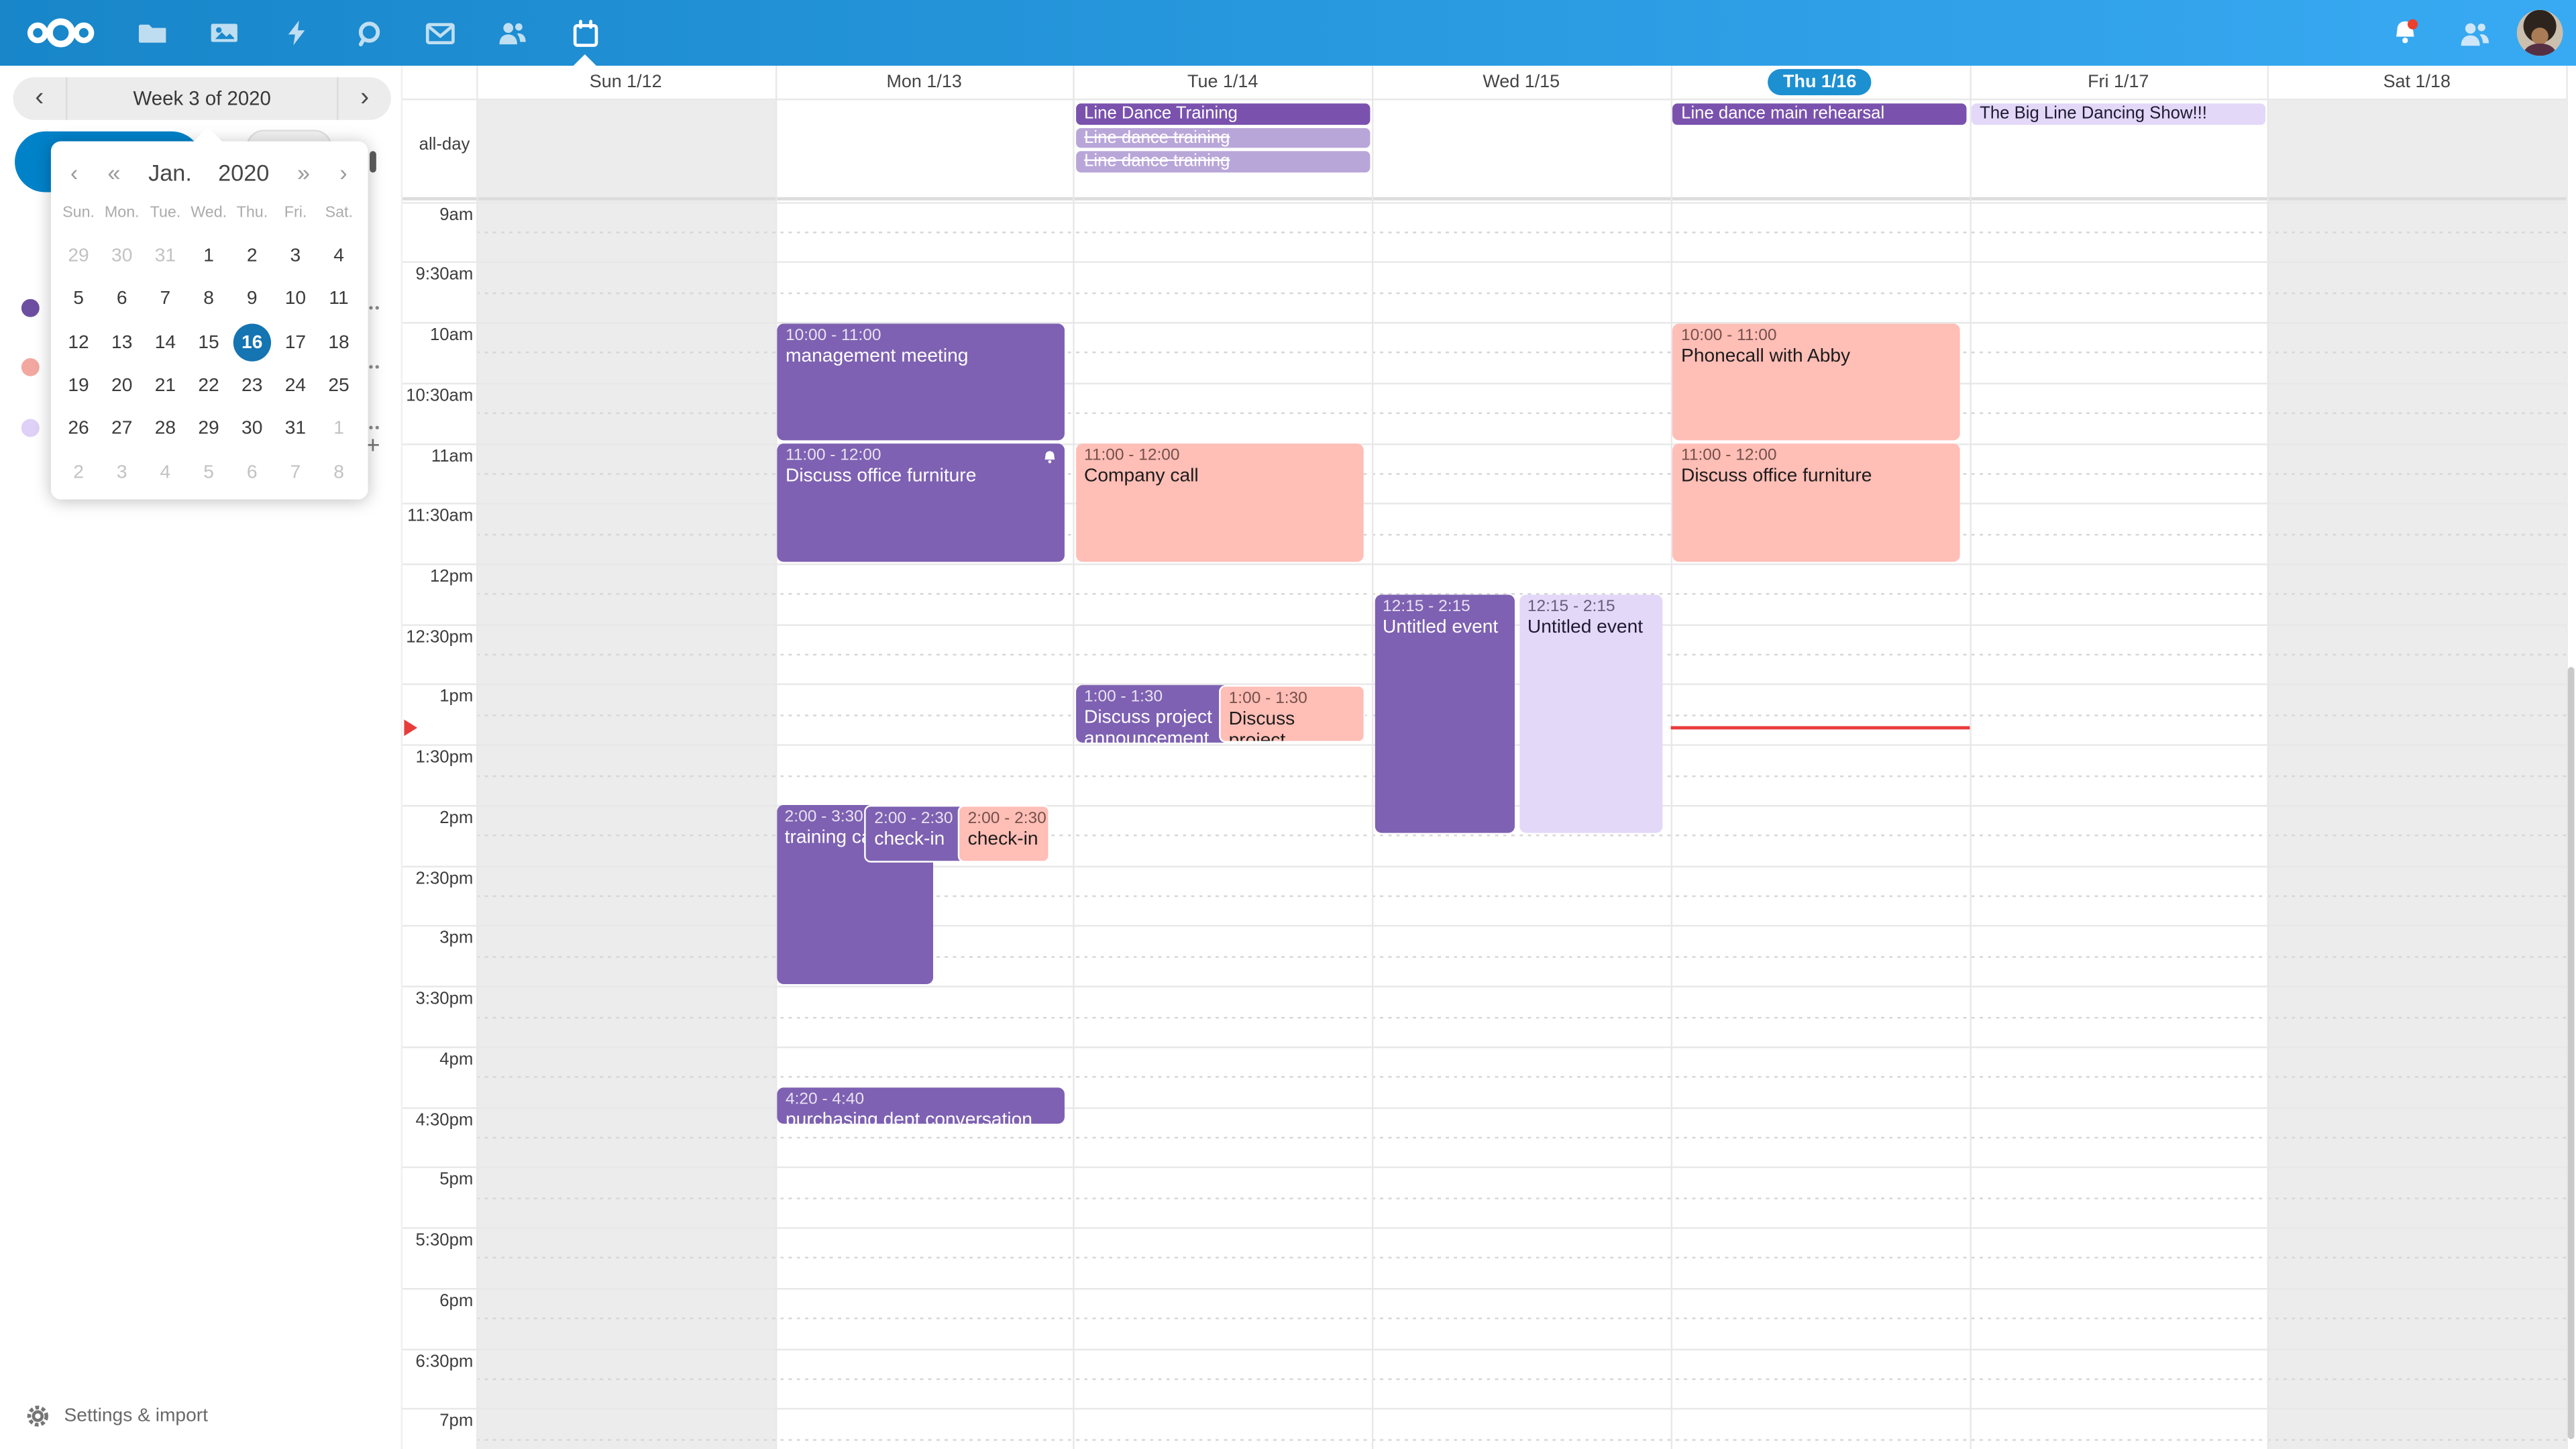 The width and height of the screenshot is (2576, 1449). What do you see at coordinates (921, 1106) in the screenshot?
I see `event: 4:20 - 4:40 purchasing dept conversation` at bounding box center [921, 1106].